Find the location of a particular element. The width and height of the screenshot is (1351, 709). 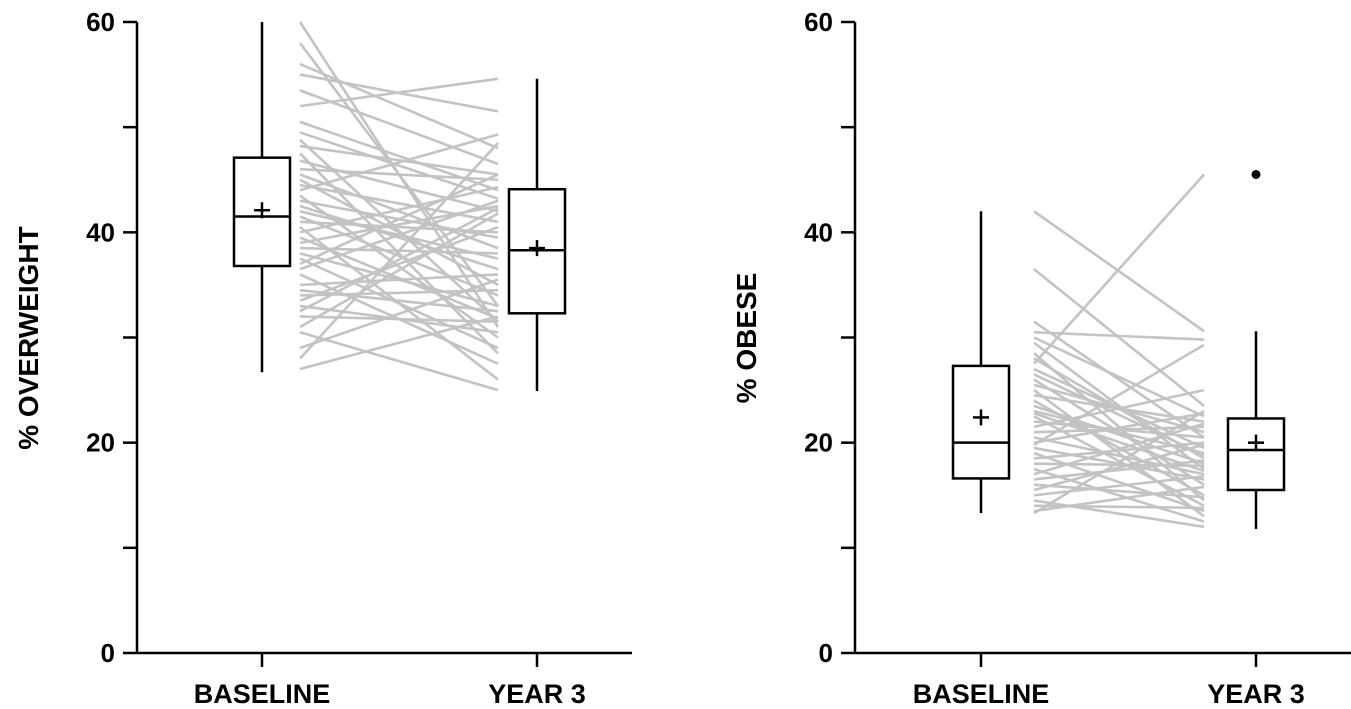

outlier-point is located at coordinates (1256, 174).